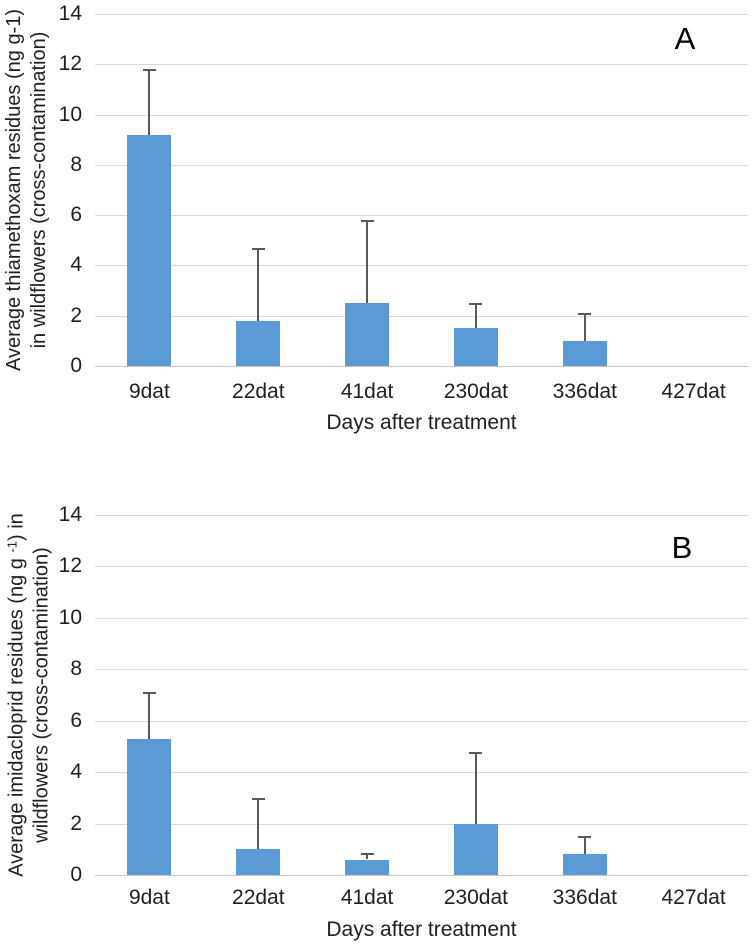  What do you see at coordinates (421, 929) in the screenshot?
I see `x-axis-title-b: Days after treatment` at bounding box center [421, 929].